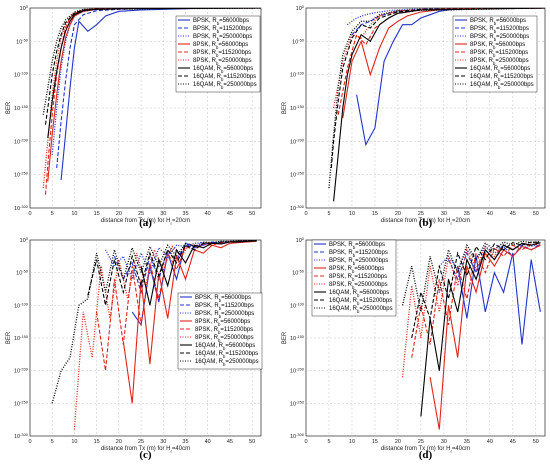 Image resolution: width=550 pixels, height=466 pixels. I want to click on panel-caption: (c), so click(145, 455).